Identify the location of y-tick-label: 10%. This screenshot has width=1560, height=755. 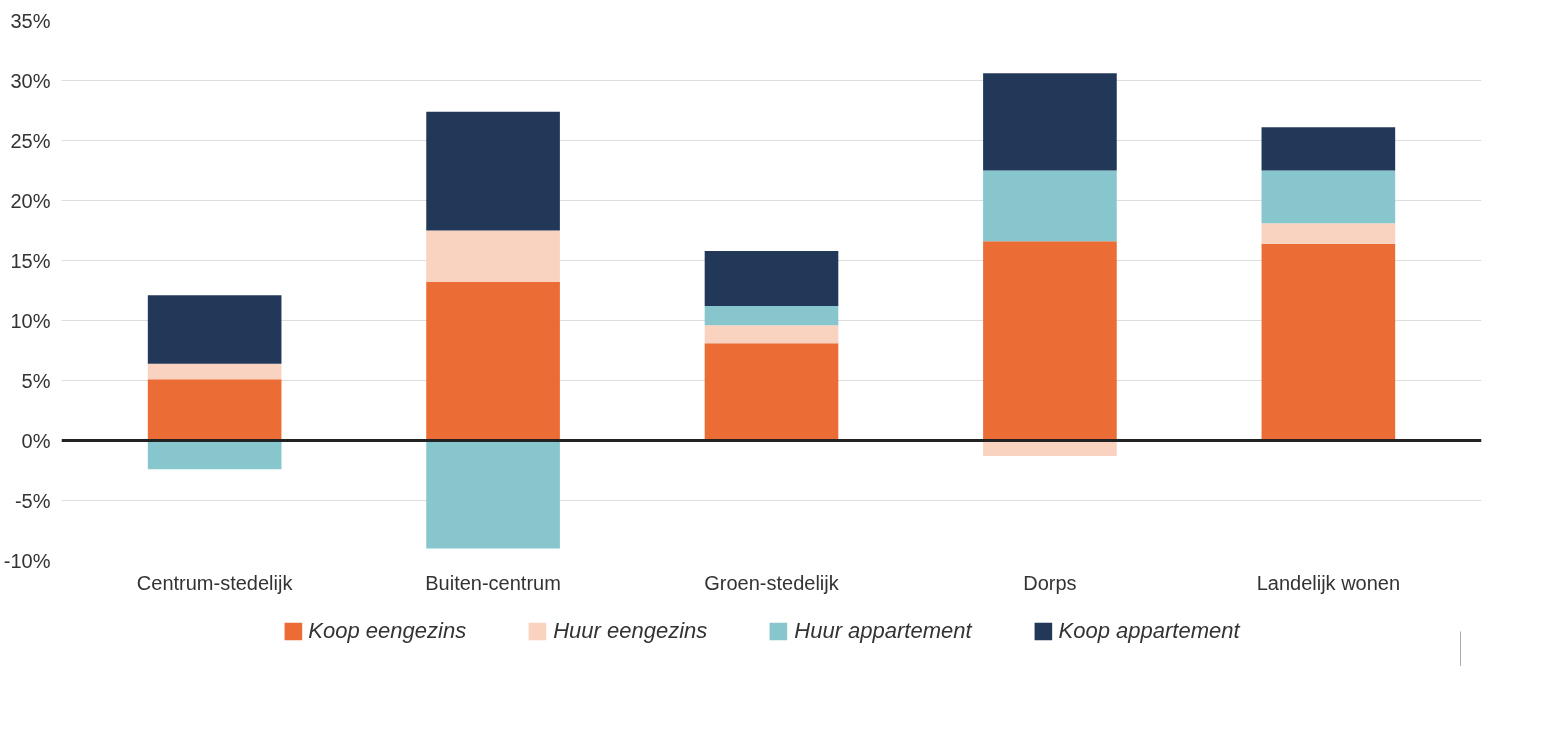
(30, 320).